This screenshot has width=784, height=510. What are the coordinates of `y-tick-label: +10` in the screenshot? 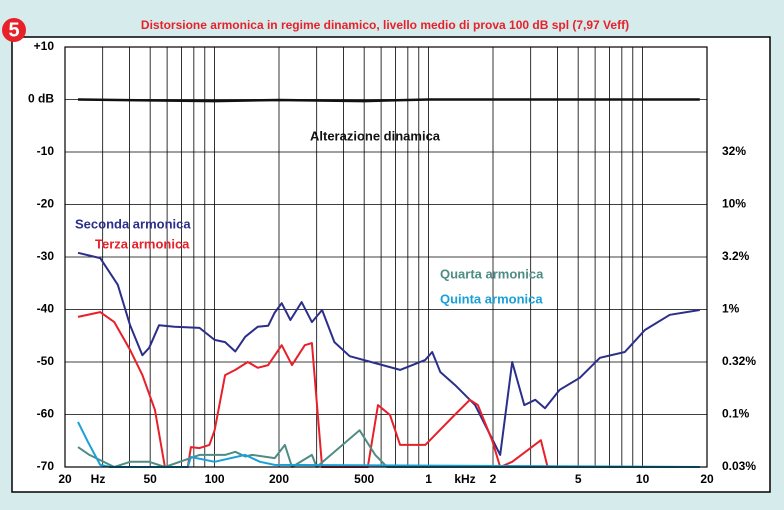 It's located at (44, 46).